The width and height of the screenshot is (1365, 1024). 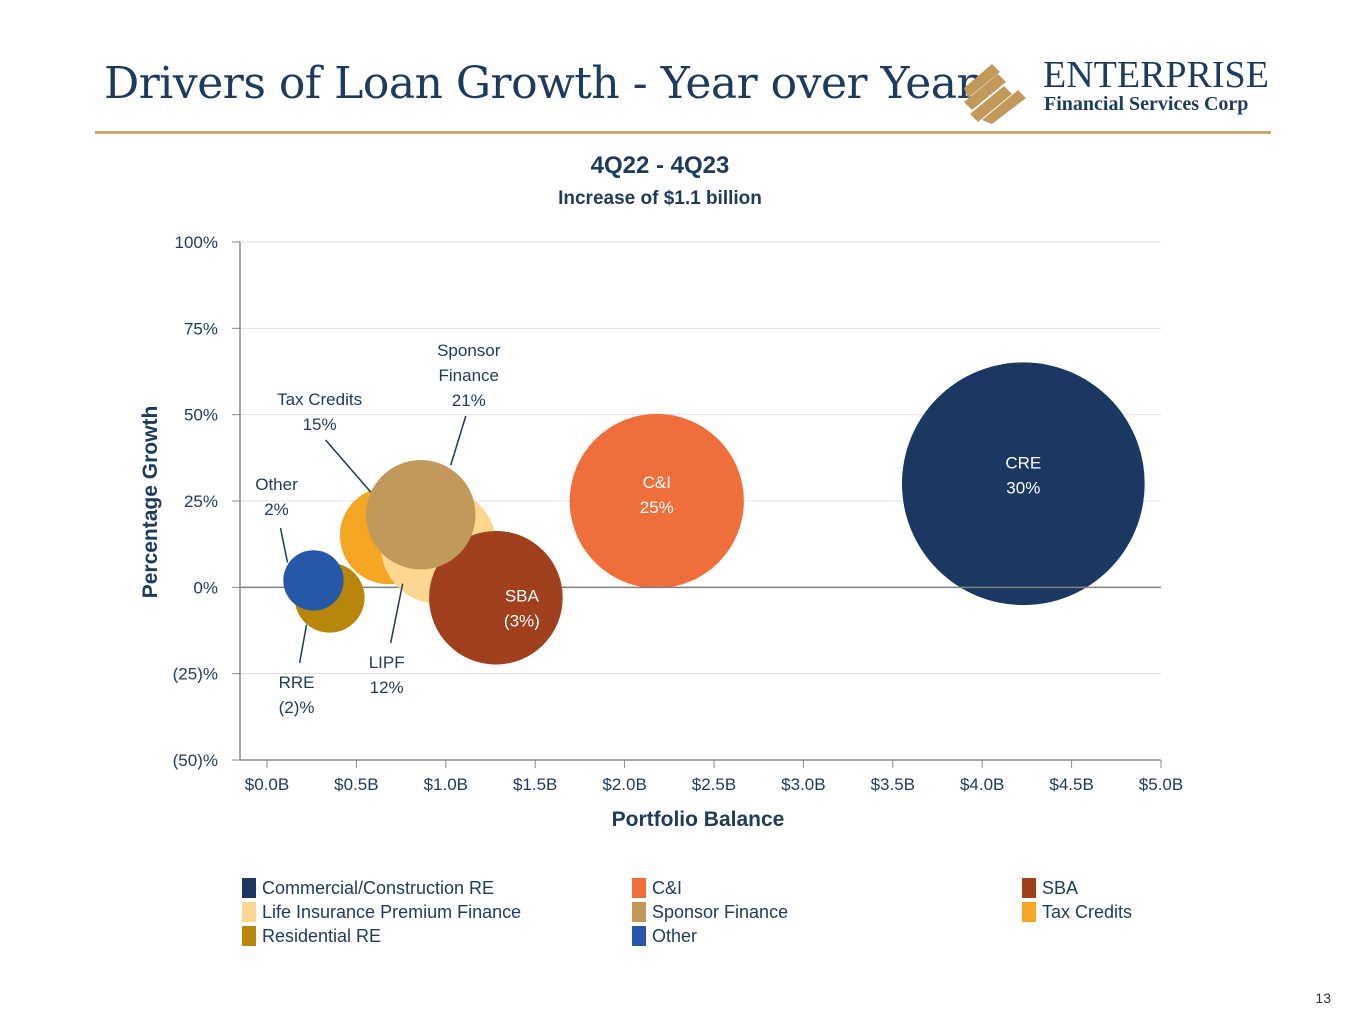 I want to click on x-tick-label: $5.0B, so click(x=1161, y=784).